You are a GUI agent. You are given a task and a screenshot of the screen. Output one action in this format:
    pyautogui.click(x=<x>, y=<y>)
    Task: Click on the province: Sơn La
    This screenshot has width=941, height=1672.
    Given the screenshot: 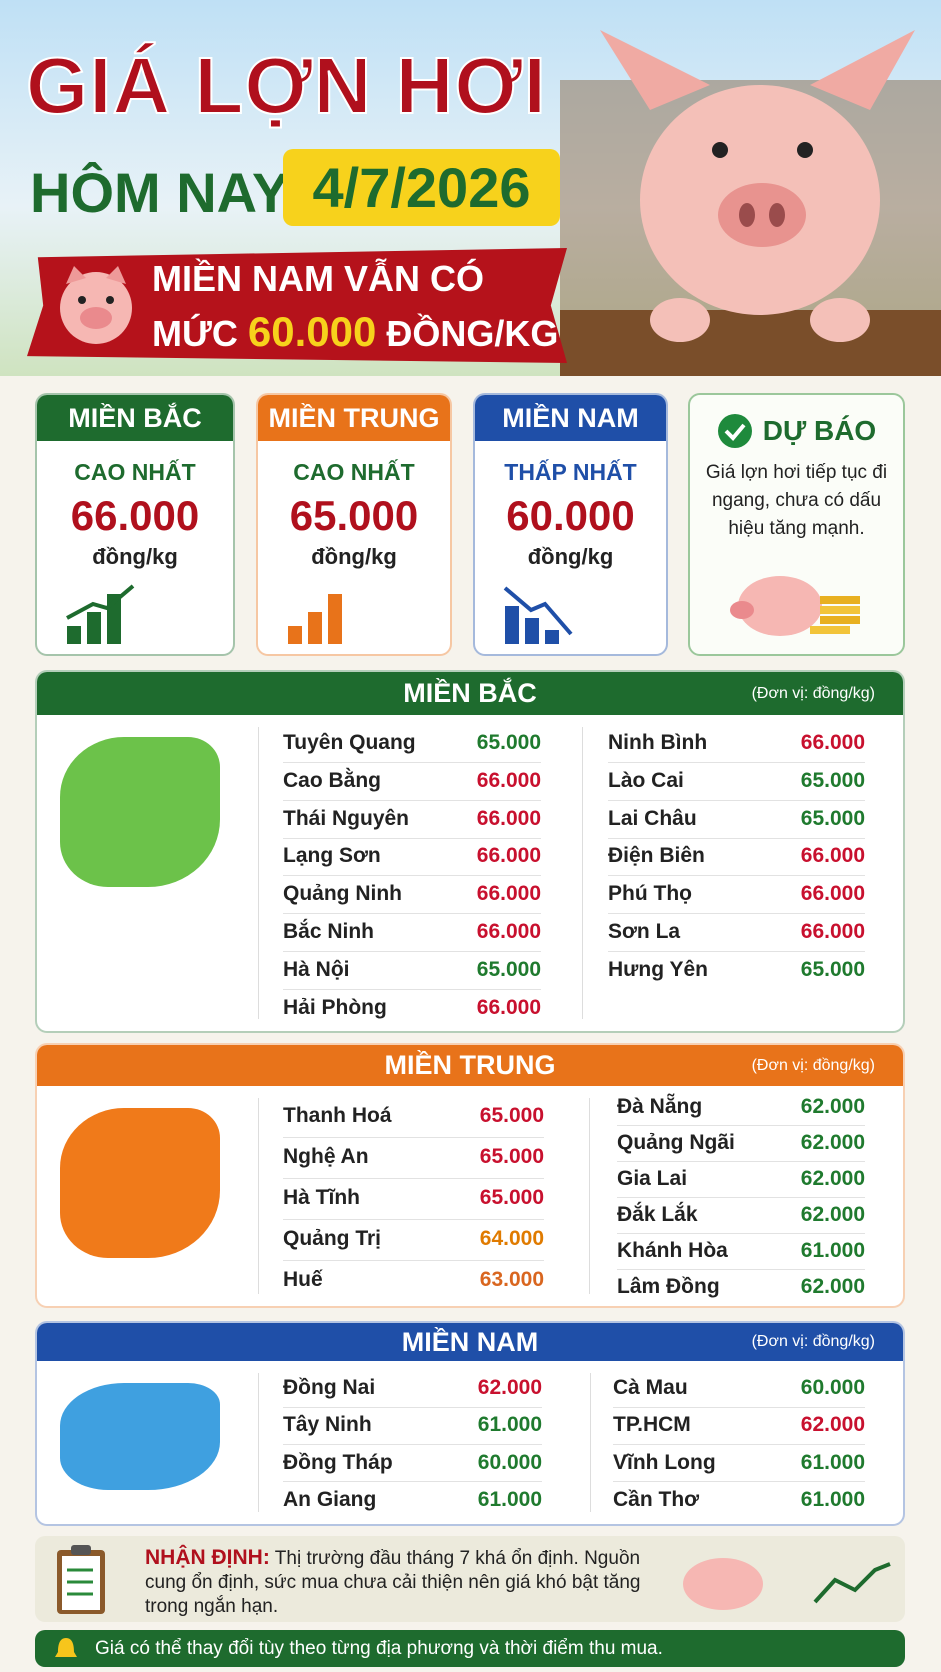 What is the action you would take?
    pyautogui.click(x=644, y=931)
    